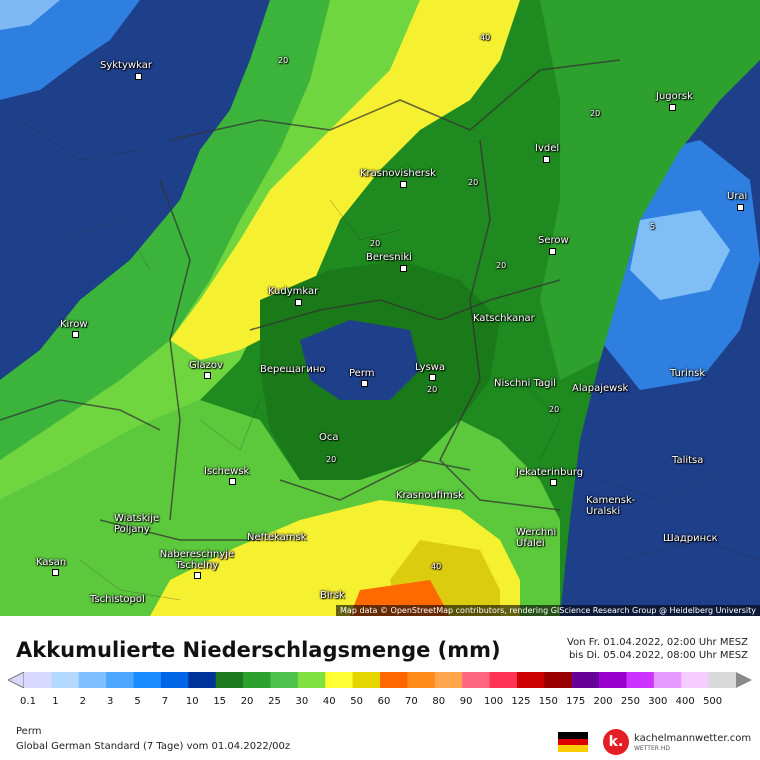 The width and height of the screenshot is (760, 760). What do you see at coordinates (521, 701) in the screenshot?
I see `scale-tick-label: 125` at bounding box center [521, 701].